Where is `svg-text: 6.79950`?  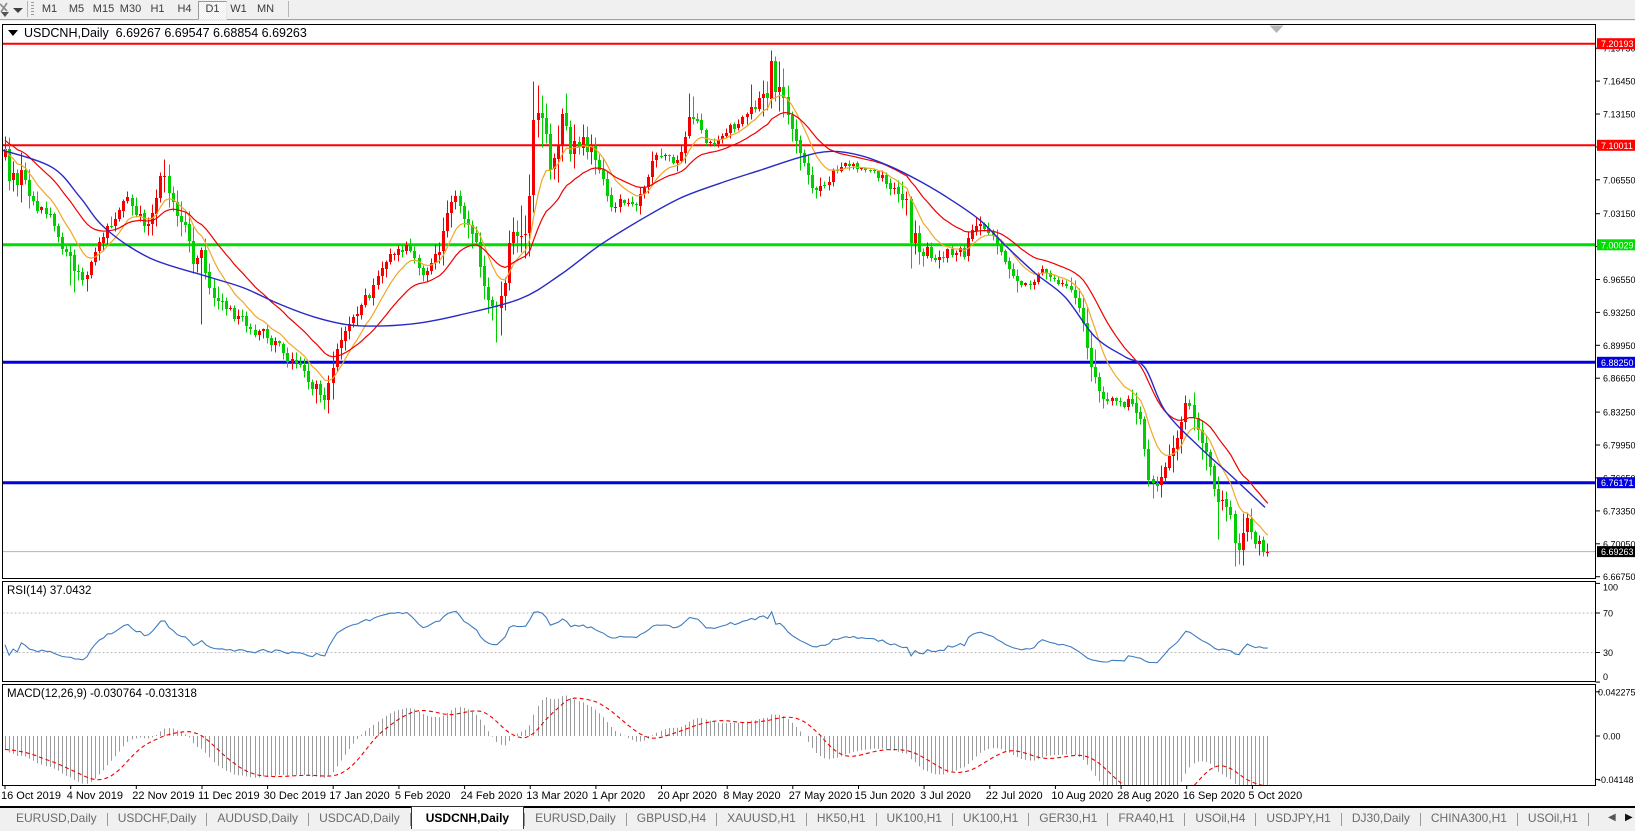 svg-text: 6.79950 is located at coordinates (1619, 446).